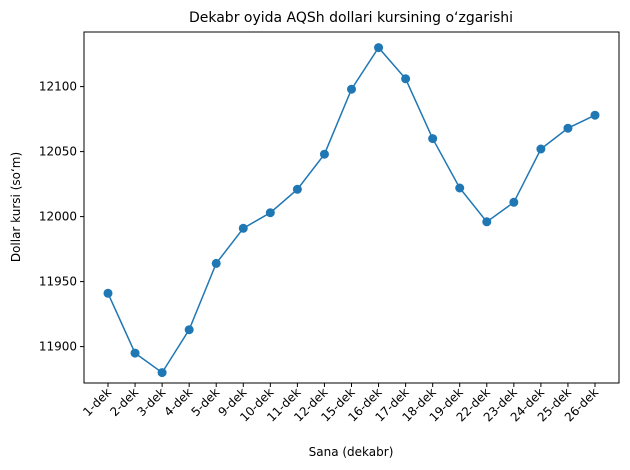  I want to click on y-axis-label: Dollar kursi (so‘m), so click(16, 207).